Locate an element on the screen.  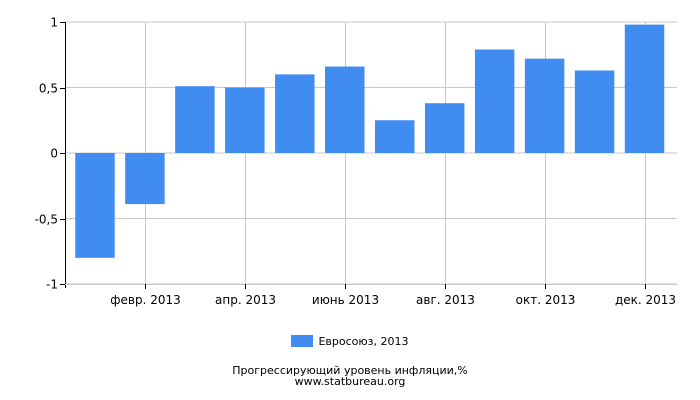
legend: Евросоюз, 2013 is located at coordinates (350, 341).